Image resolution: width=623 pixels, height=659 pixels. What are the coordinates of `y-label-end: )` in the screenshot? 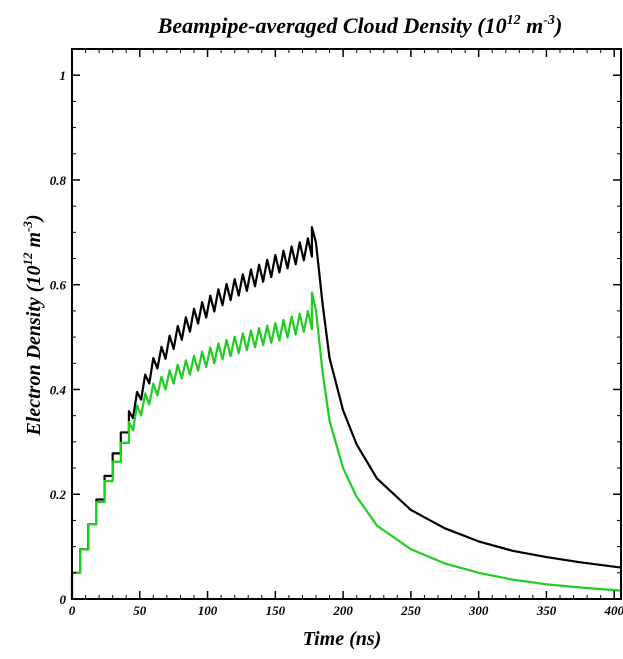 It's located at (34, 218).